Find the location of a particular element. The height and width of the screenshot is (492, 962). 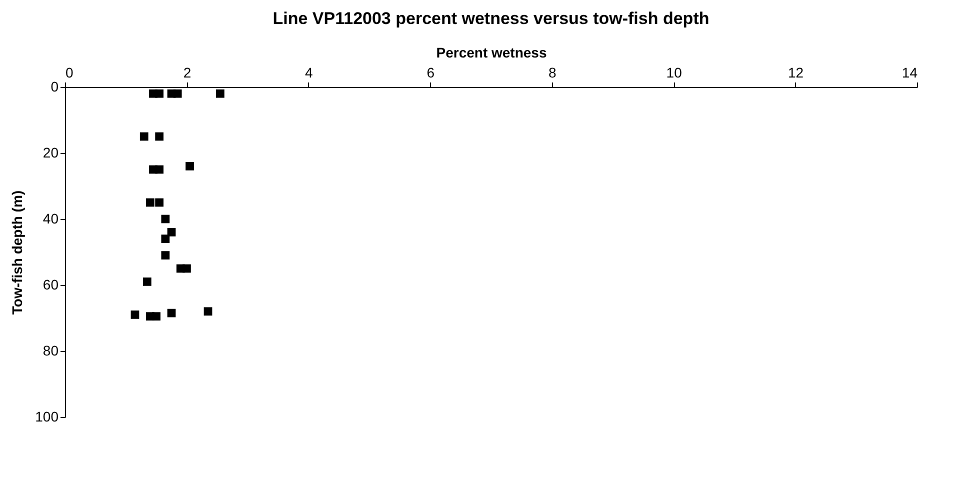

x-tick-label: 12 is located at coordinates (796, 72).